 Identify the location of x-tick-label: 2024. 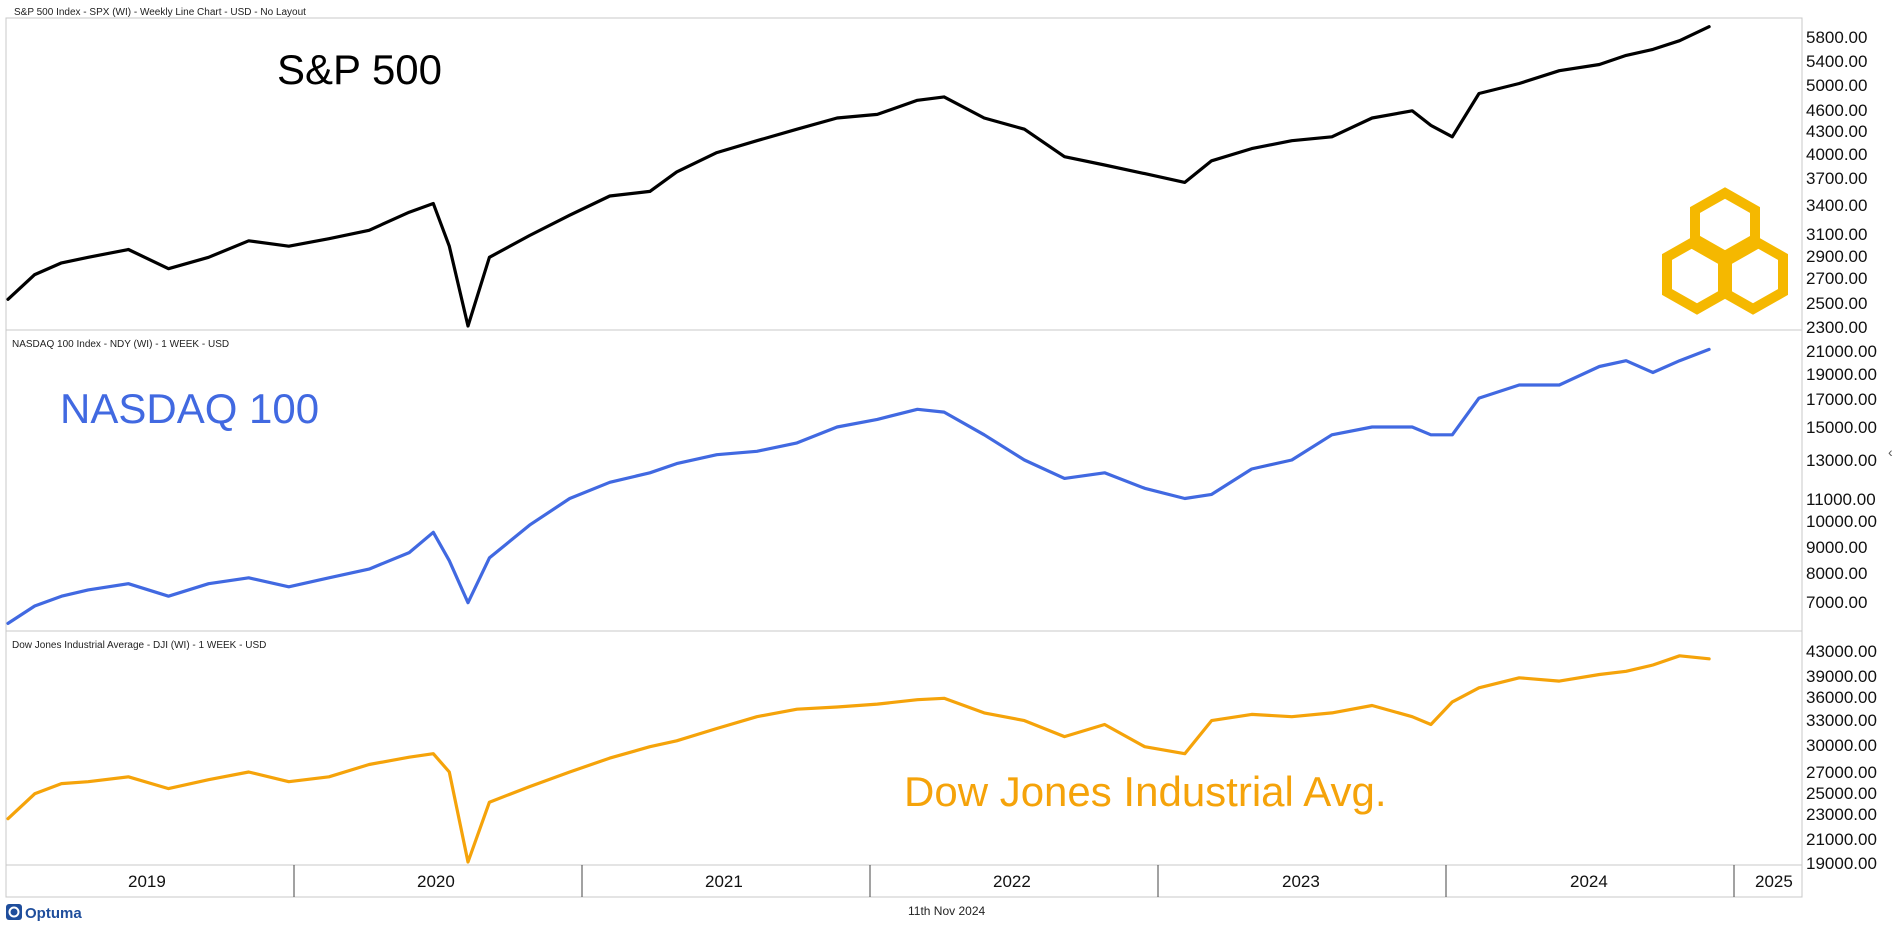
(1589, 881).